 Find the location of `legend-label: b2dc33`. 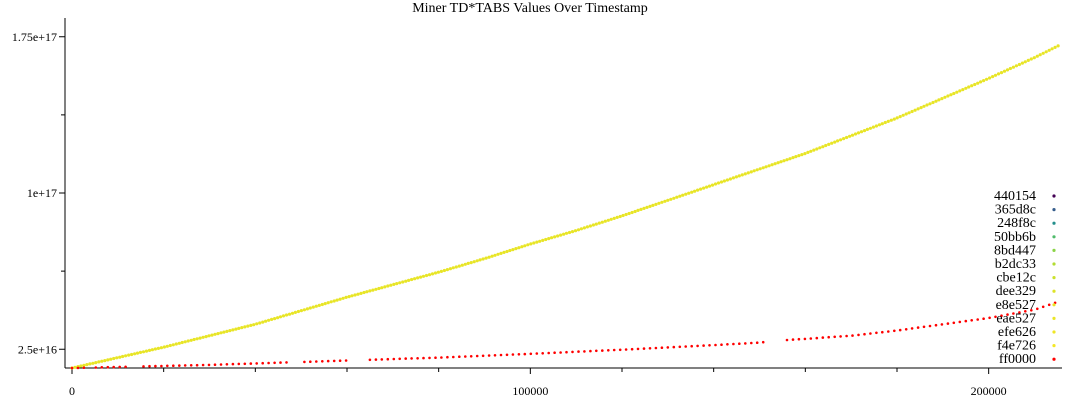

legend-label: b2dc33 is located at coordinates (1015, 264).